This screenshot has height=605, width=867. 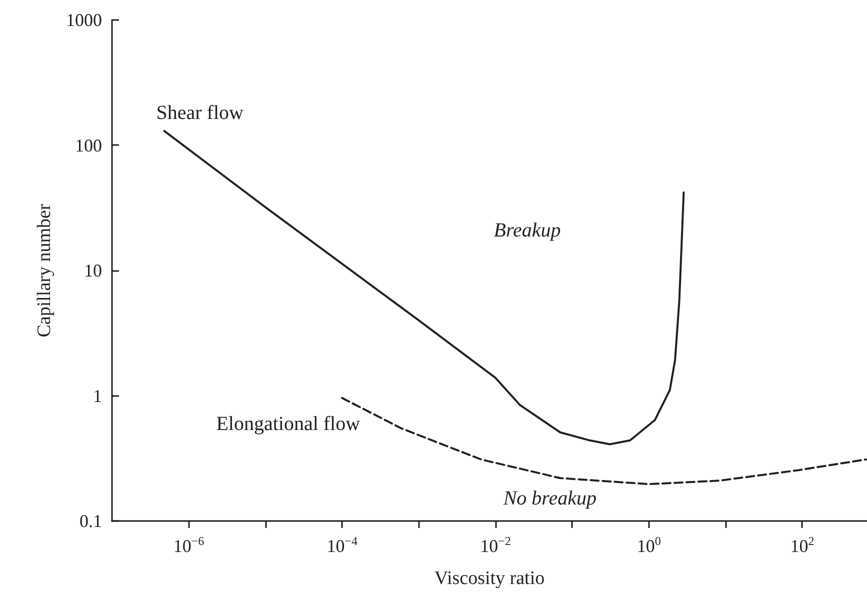 I want to click on x-axis-title: Viscosity ratio, so click(x=489, y=578).